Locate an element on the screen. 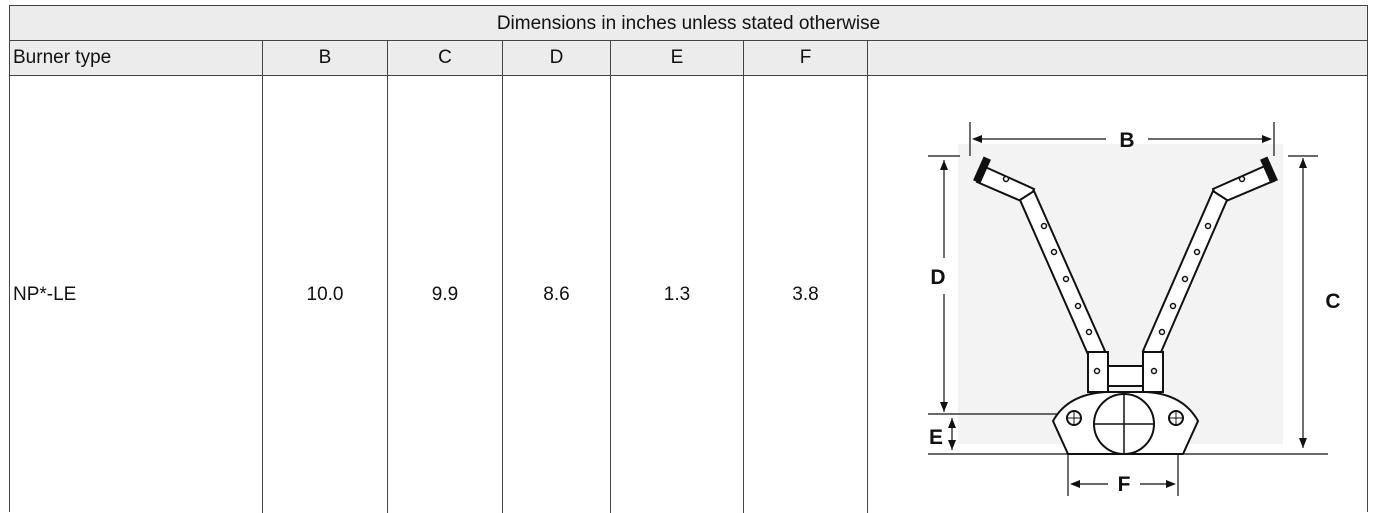 The height and width of the screenshot is (513, 1376). label-e: E is located at coordinates (936, 437).